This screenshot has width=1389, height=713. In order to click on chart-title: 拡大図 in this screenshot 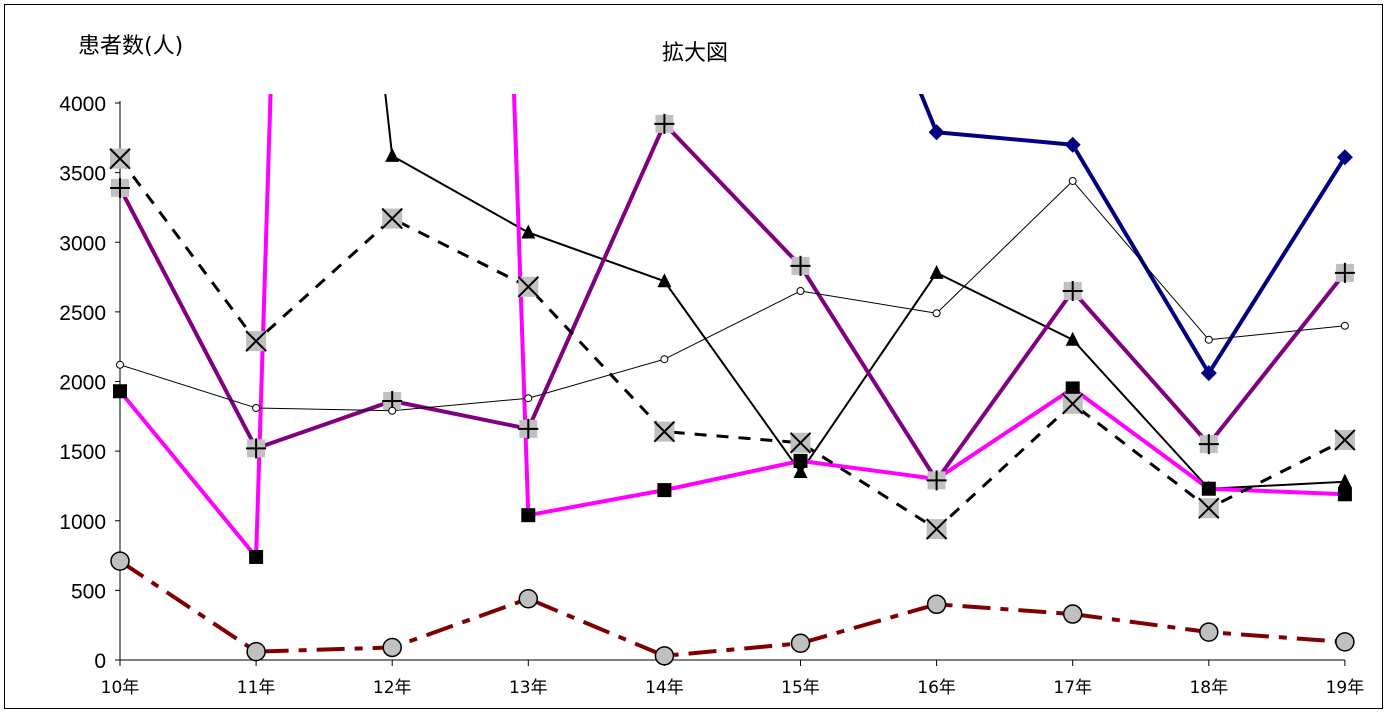, I will do `click(695, 53)`.